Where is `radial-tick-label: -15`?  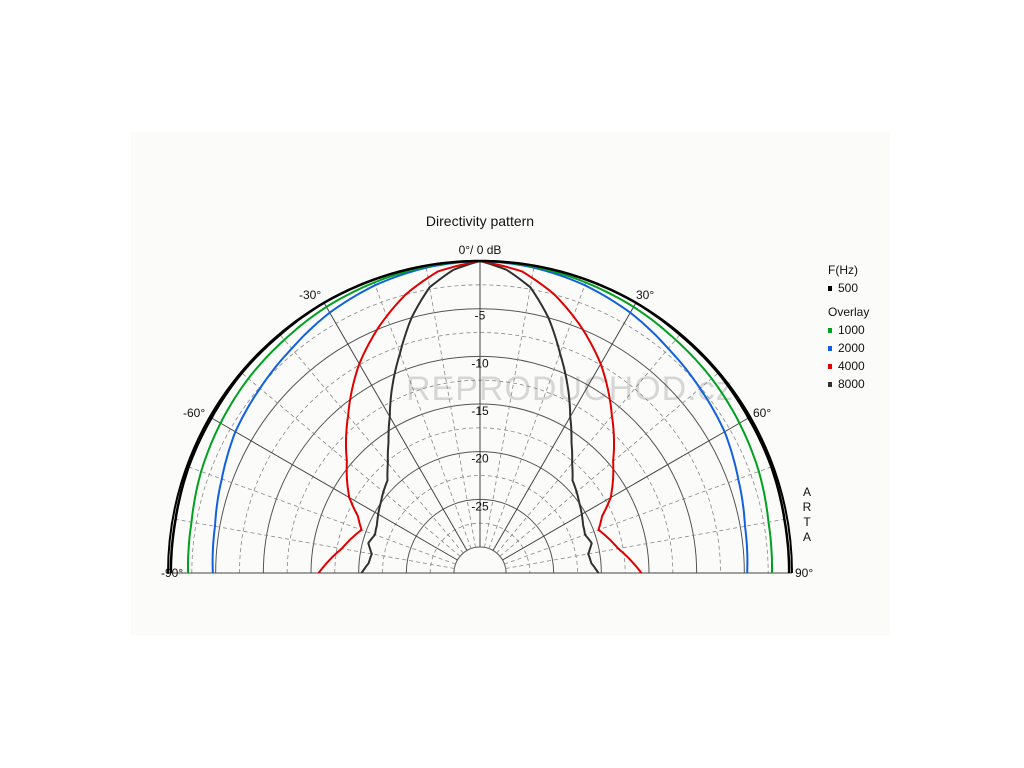
radial-tick-label: -15 is located at coordinates (480, 411).